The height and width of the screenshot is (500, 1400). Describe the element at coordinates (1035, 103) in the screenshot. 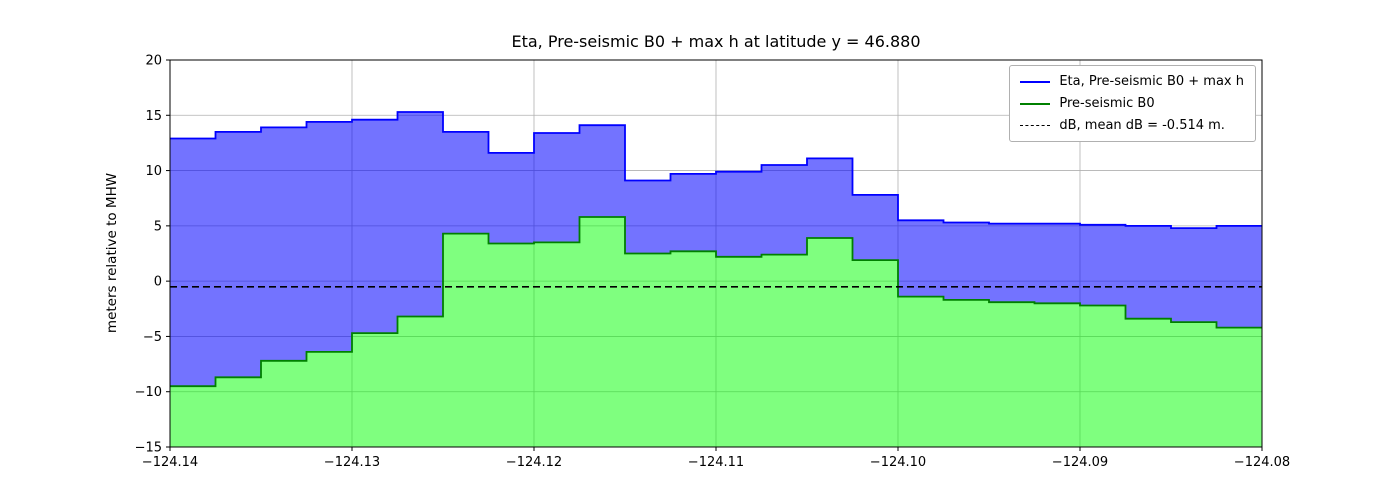

I see `legend-line-sample-b0` at that location.